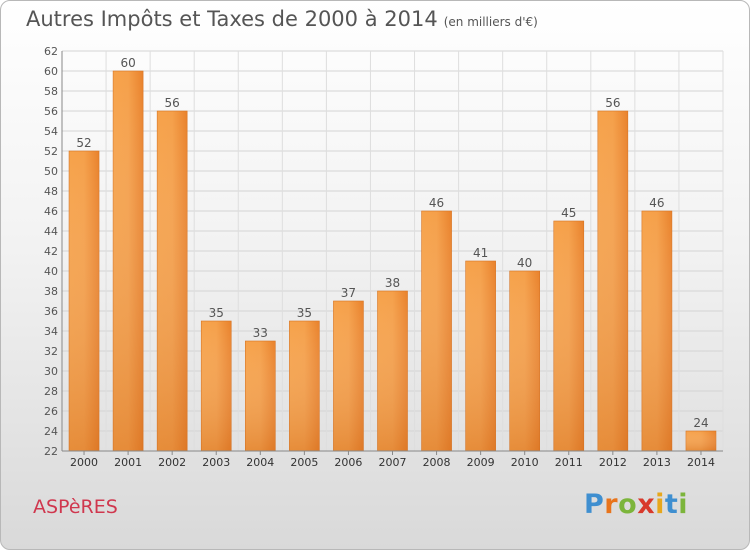  Describe the element at coordinates (51, 91) in the screenshot. I see `y-tick-label: 58` at that location.